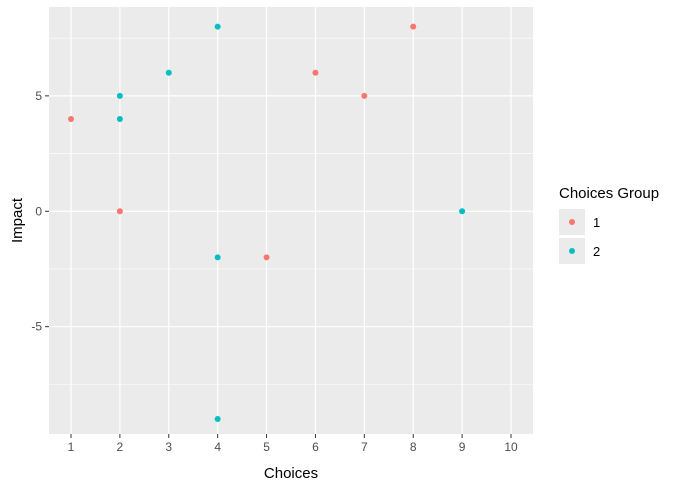 The image size is (690, 489). I want to click on y-axis-tick-labels: -5 0 5, so click(36, 211).